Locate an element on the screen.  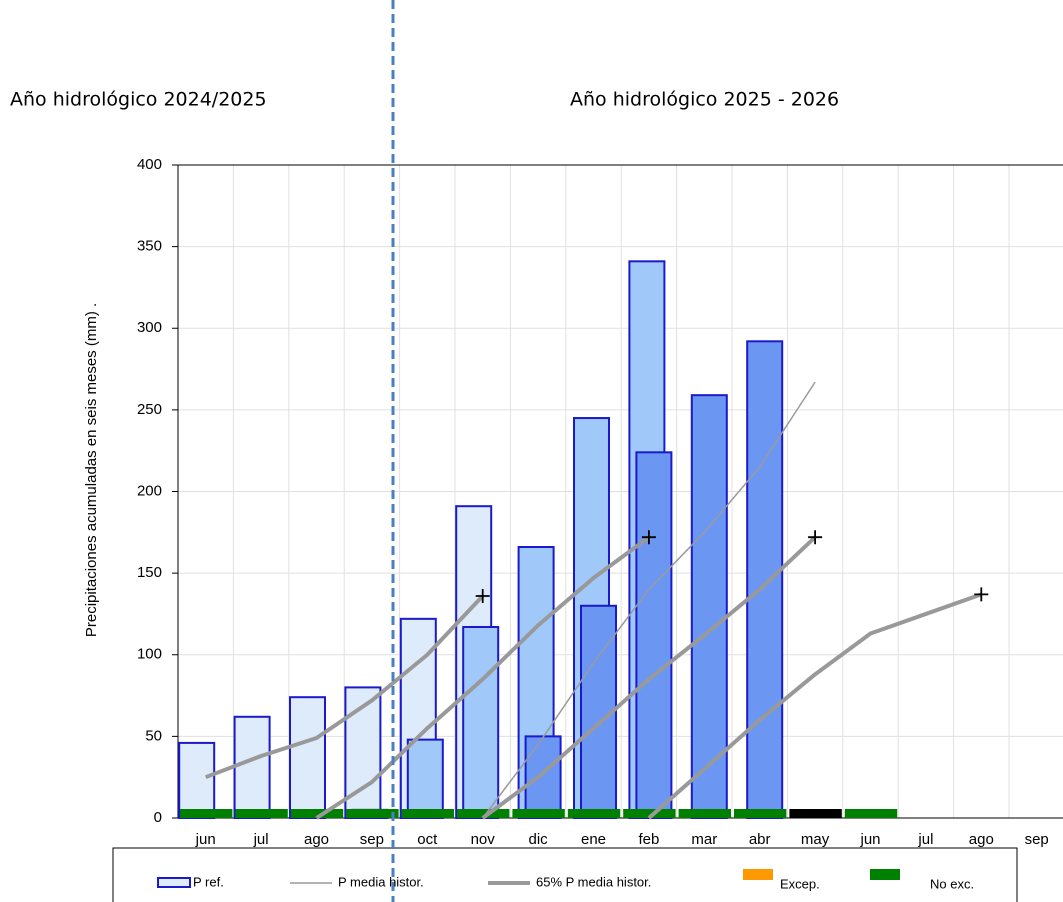
legend-label: P media histor. is located at coordinates (381, 881).